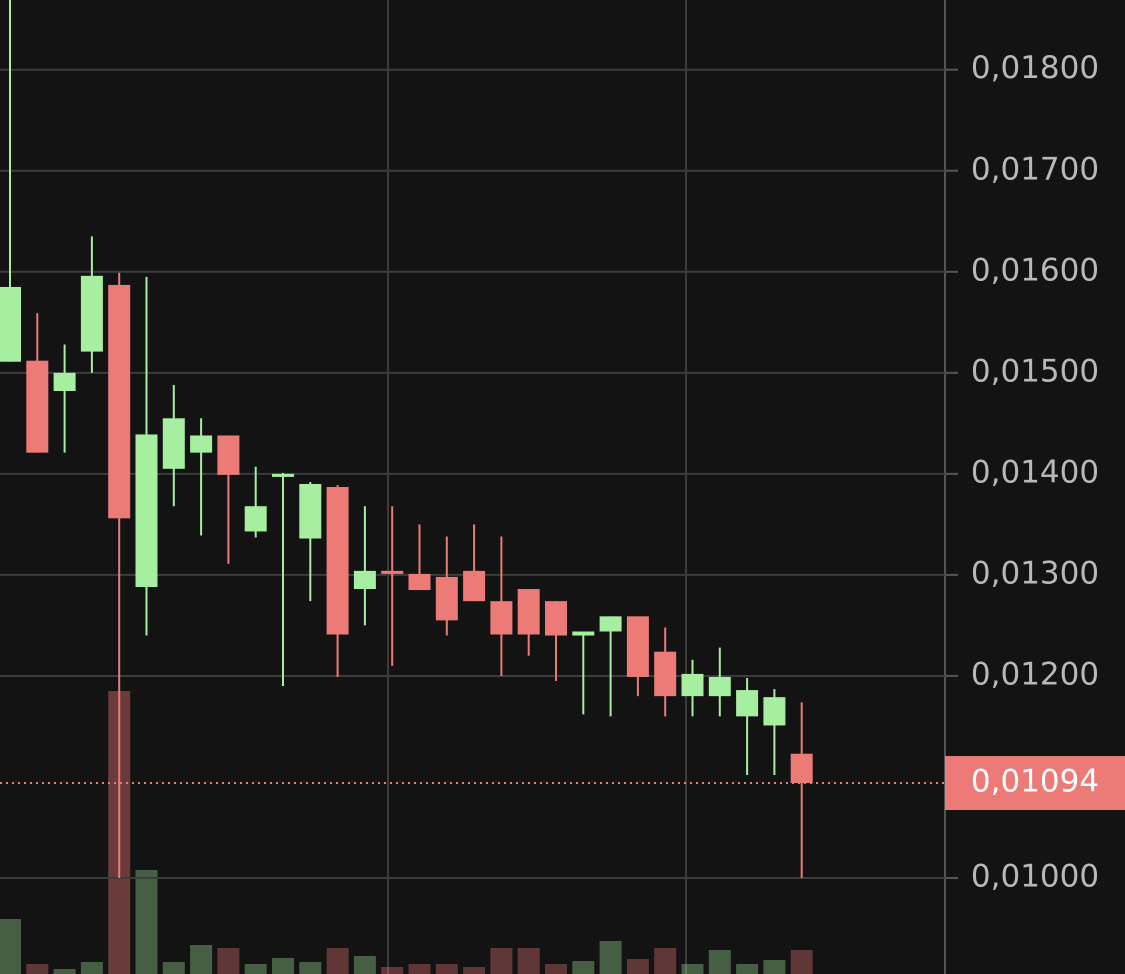 This screenshot has width=1125, height=974. I want to click on last-price-label: 0,01094, so click(1035, 782).